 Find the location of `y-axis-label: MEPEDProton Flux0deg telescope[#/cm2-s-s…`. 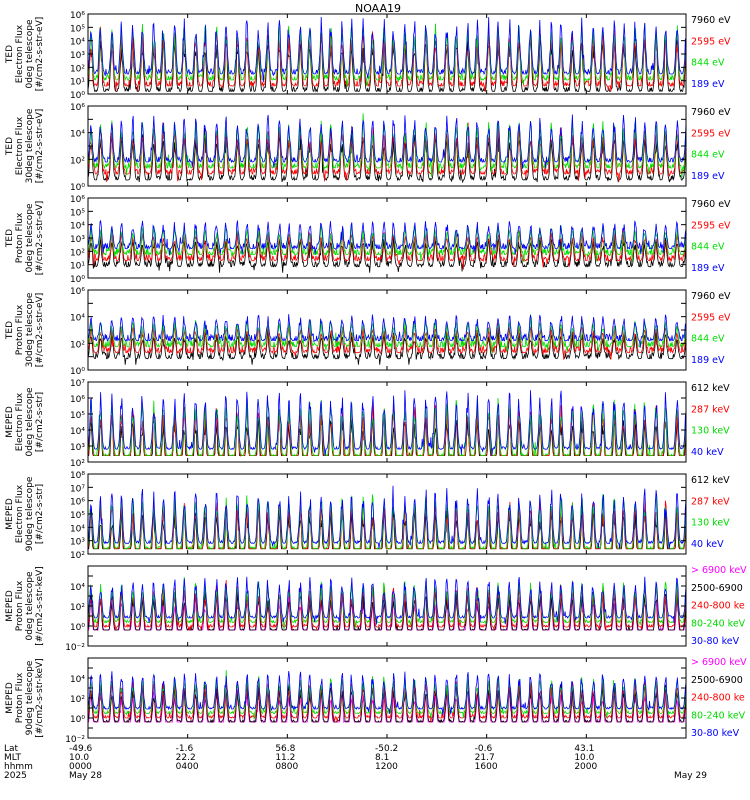

y-axis-label: MEPEDProton Flux0deg telescope[#/cm2-s-s… is located at coordinates (25, 605).